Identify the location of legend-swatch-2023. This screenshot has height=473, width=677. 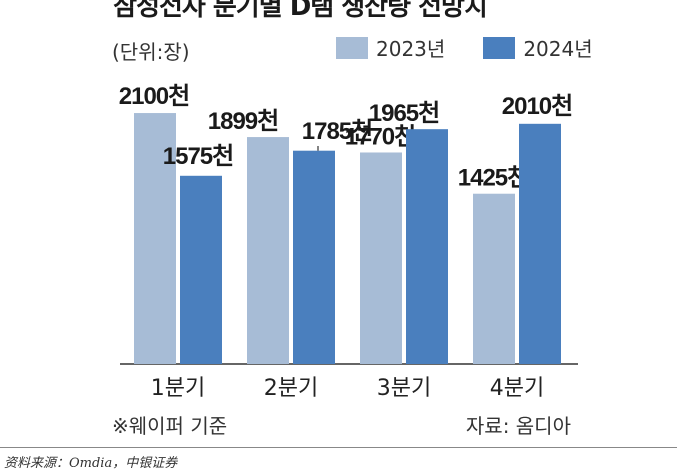
(352, 47).